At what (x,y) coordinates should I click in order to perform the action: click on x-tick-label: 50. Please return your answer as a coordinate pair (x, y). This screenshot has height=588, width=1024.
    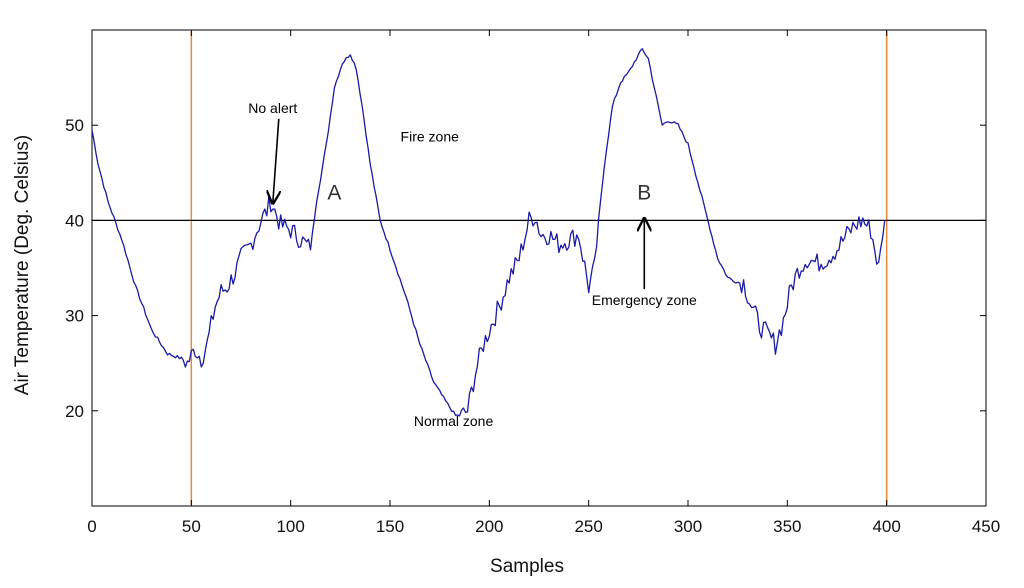
    Looking at the image, I should click on (191, 526).